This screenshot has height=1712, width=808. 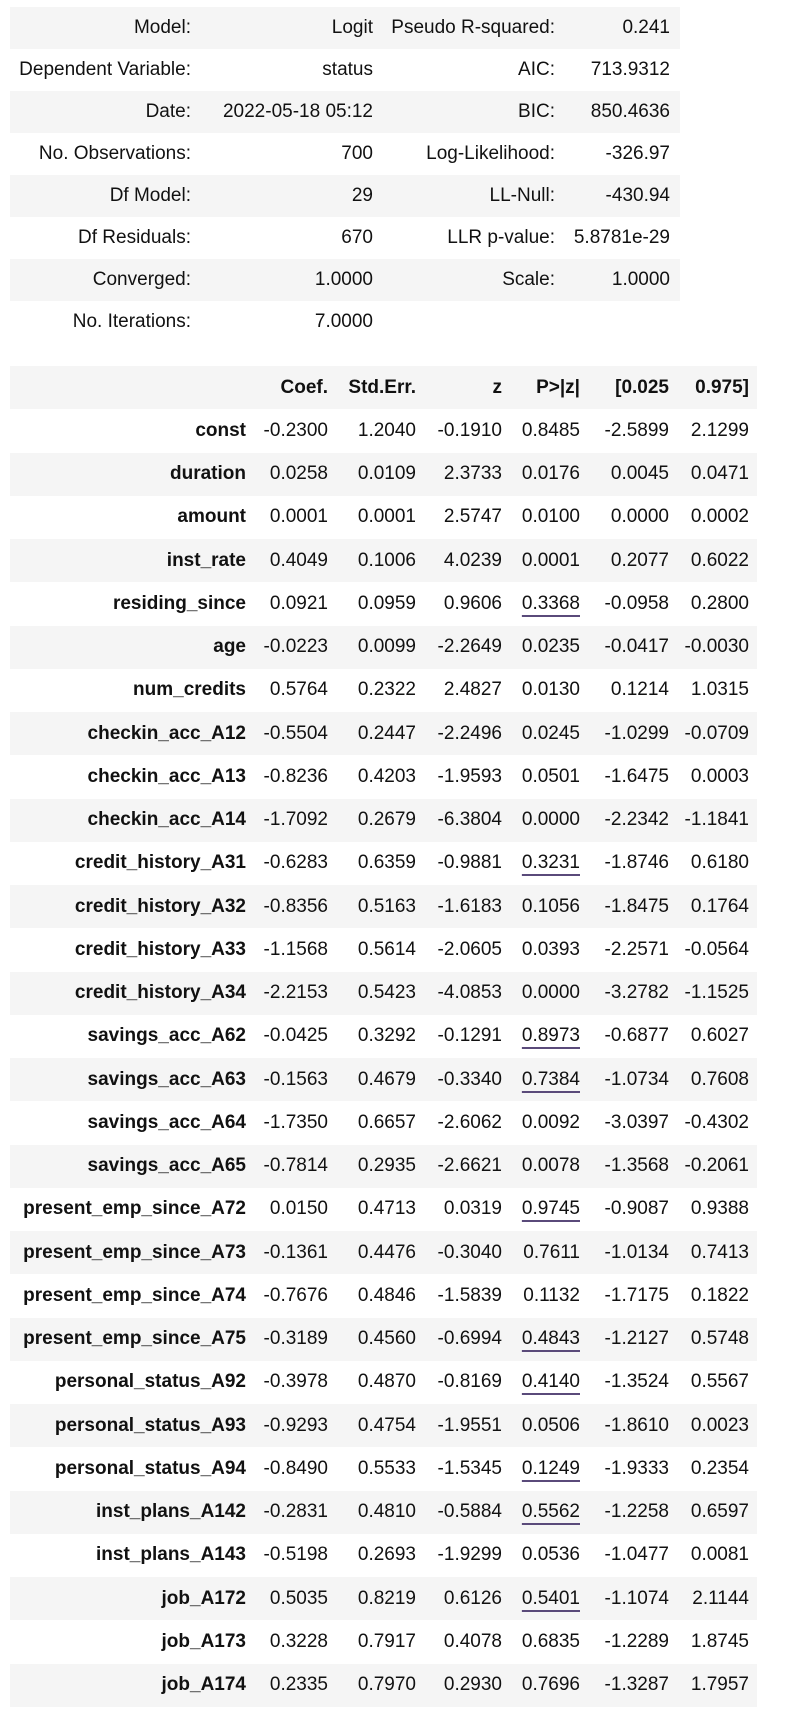 What do you see at coordinates (345, 322) in the screenshot?
I see `summary-row: No. Iterations: 7.0000` at bounding box center [345, 322].